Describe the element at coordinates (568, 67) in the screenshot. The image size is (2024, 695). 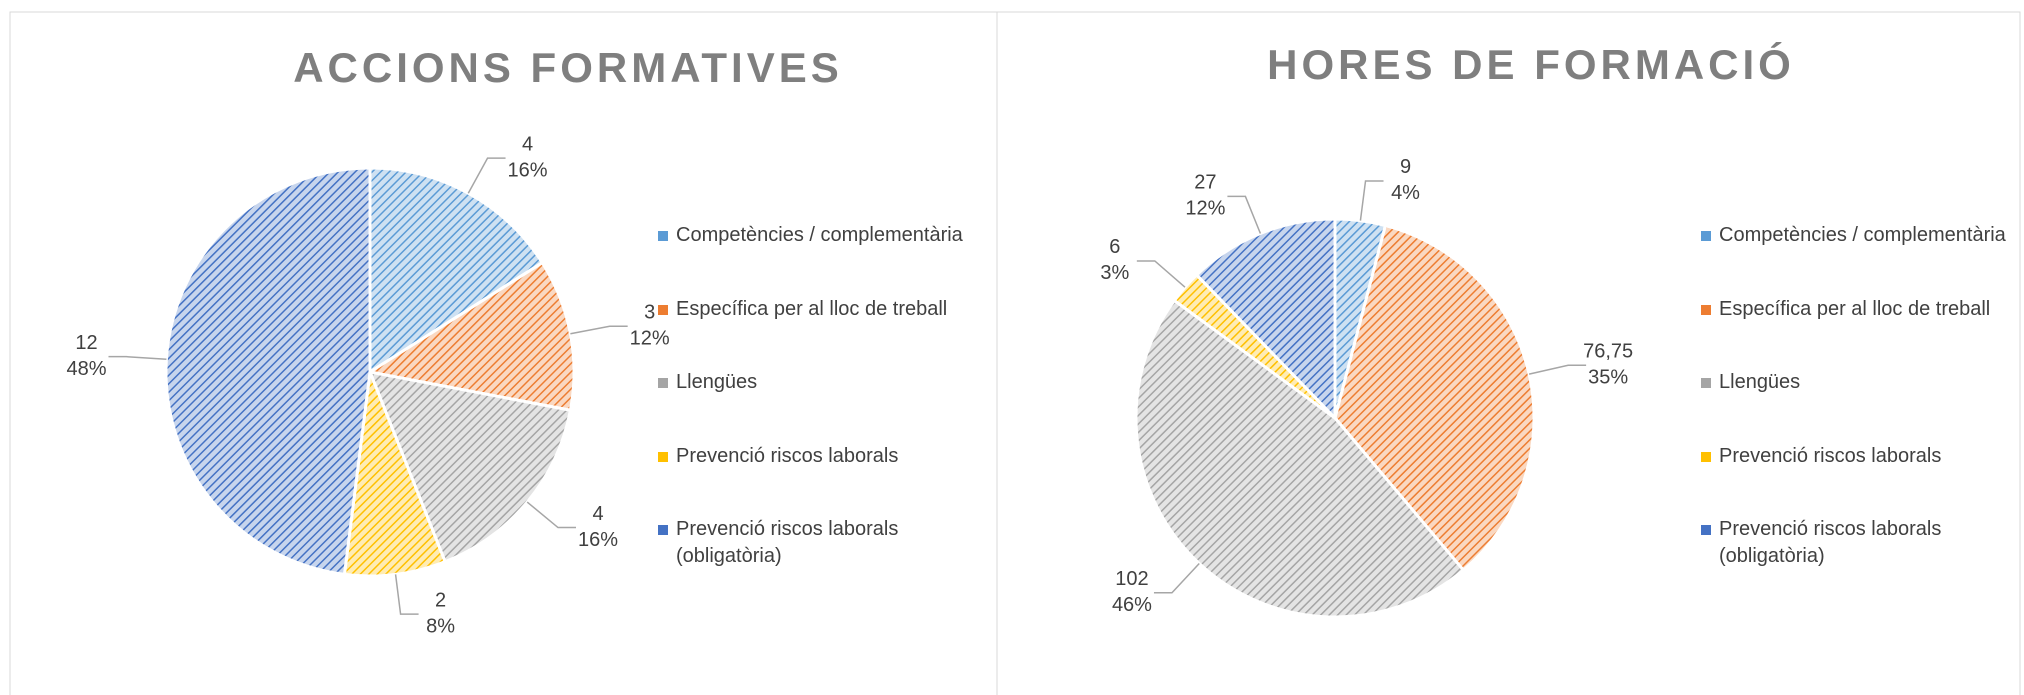
I see `chart-title: ACCIONS FORMATIVES` at that location.